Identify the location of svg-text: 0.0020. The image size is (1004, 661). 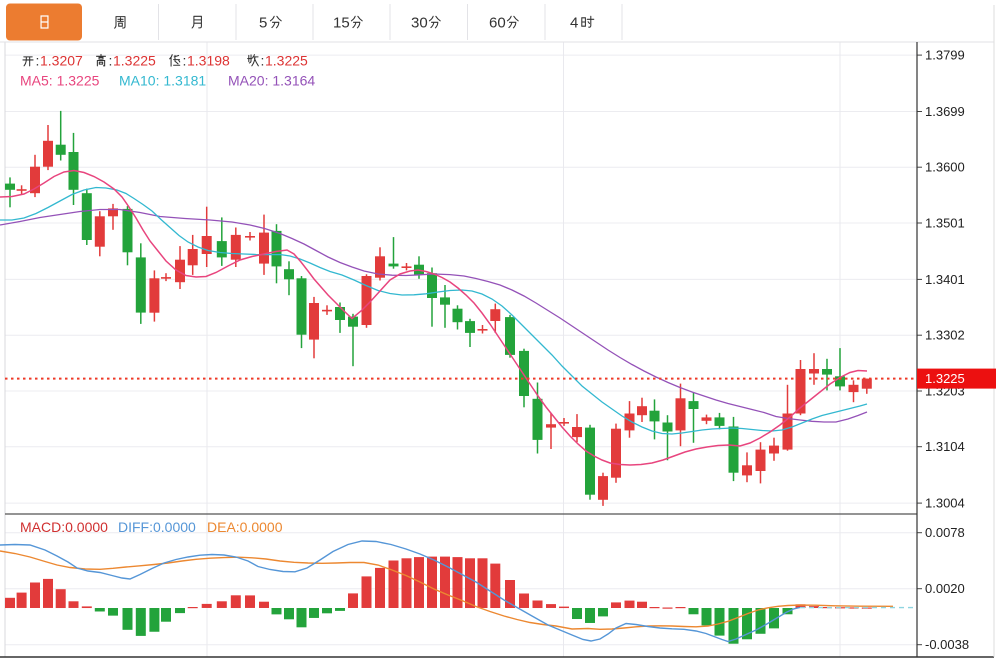
(945, 588).